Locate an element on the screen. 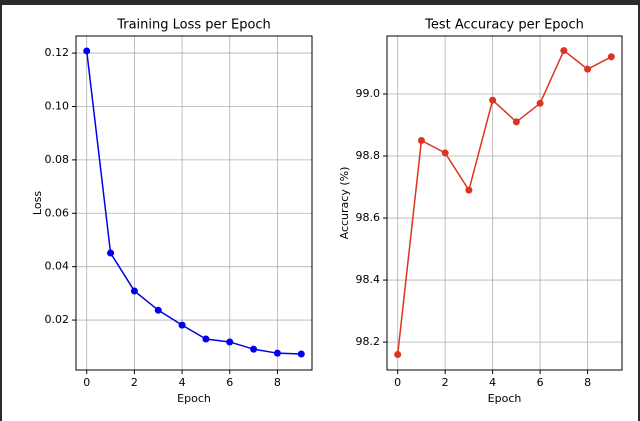 The width and height of the screenshot is (640, 421). y-tick-label: 98.6 is located at coordinates (368, 217).